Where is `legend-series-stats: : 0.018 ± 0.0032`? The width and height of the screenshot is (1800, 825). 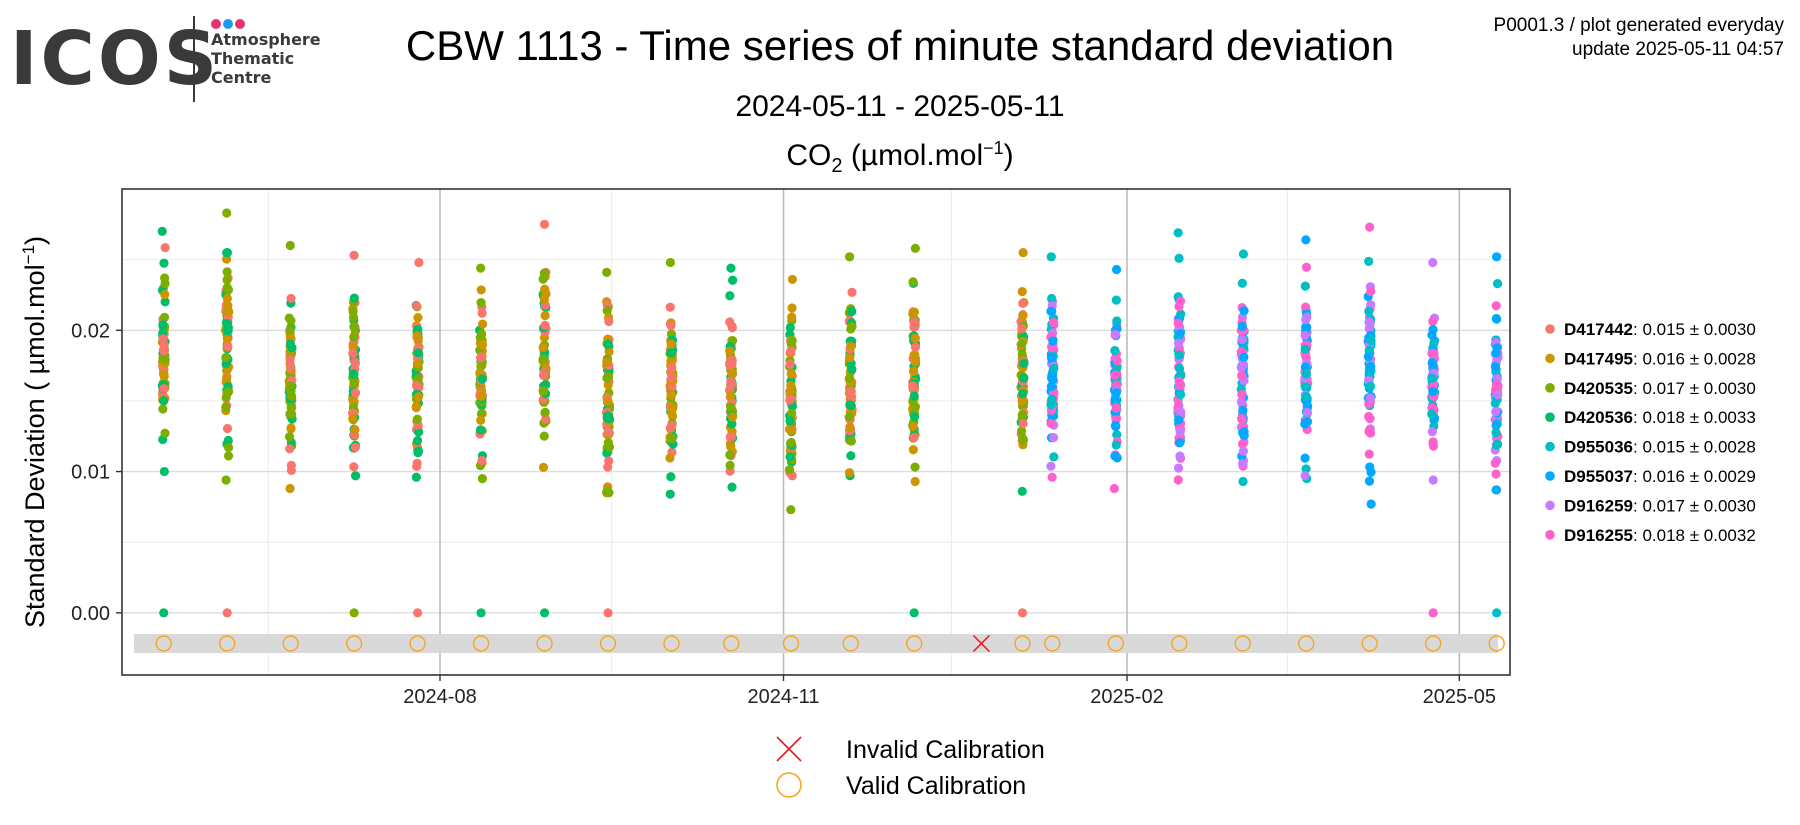
legend-series-stats: : 0.018 ± 0.0032 is located at coordinates (1694, 535).